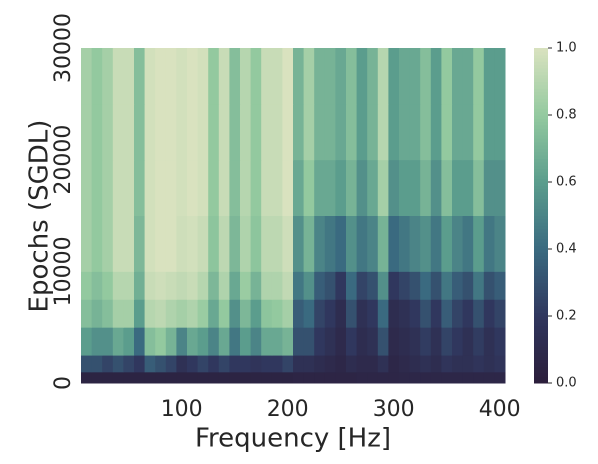 The height and width of the screenshot is (464, 598). What do you see at coordinates (63, 271) in the screenshot?
I see `y-tick-label: 10000` at bounding box center [63, 271].